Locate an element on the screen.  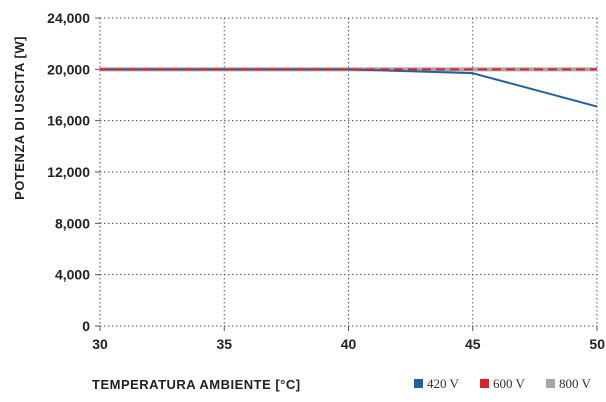
y-tick-label-4000: 4,000 is located at coordinates (72, 275).